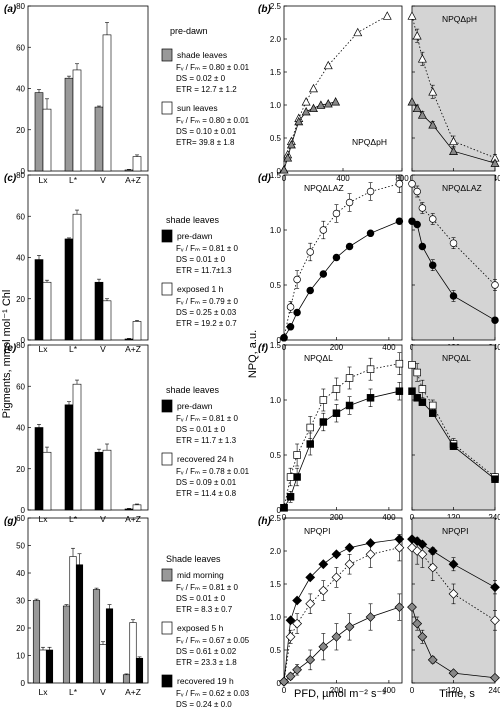  What do you see at coordinates (207, 301) in the screenshot?
I see `panel-c-legend-line: Fᵥ / Fₘ = 0.79 ± 0` at bounding box center [207, 301].